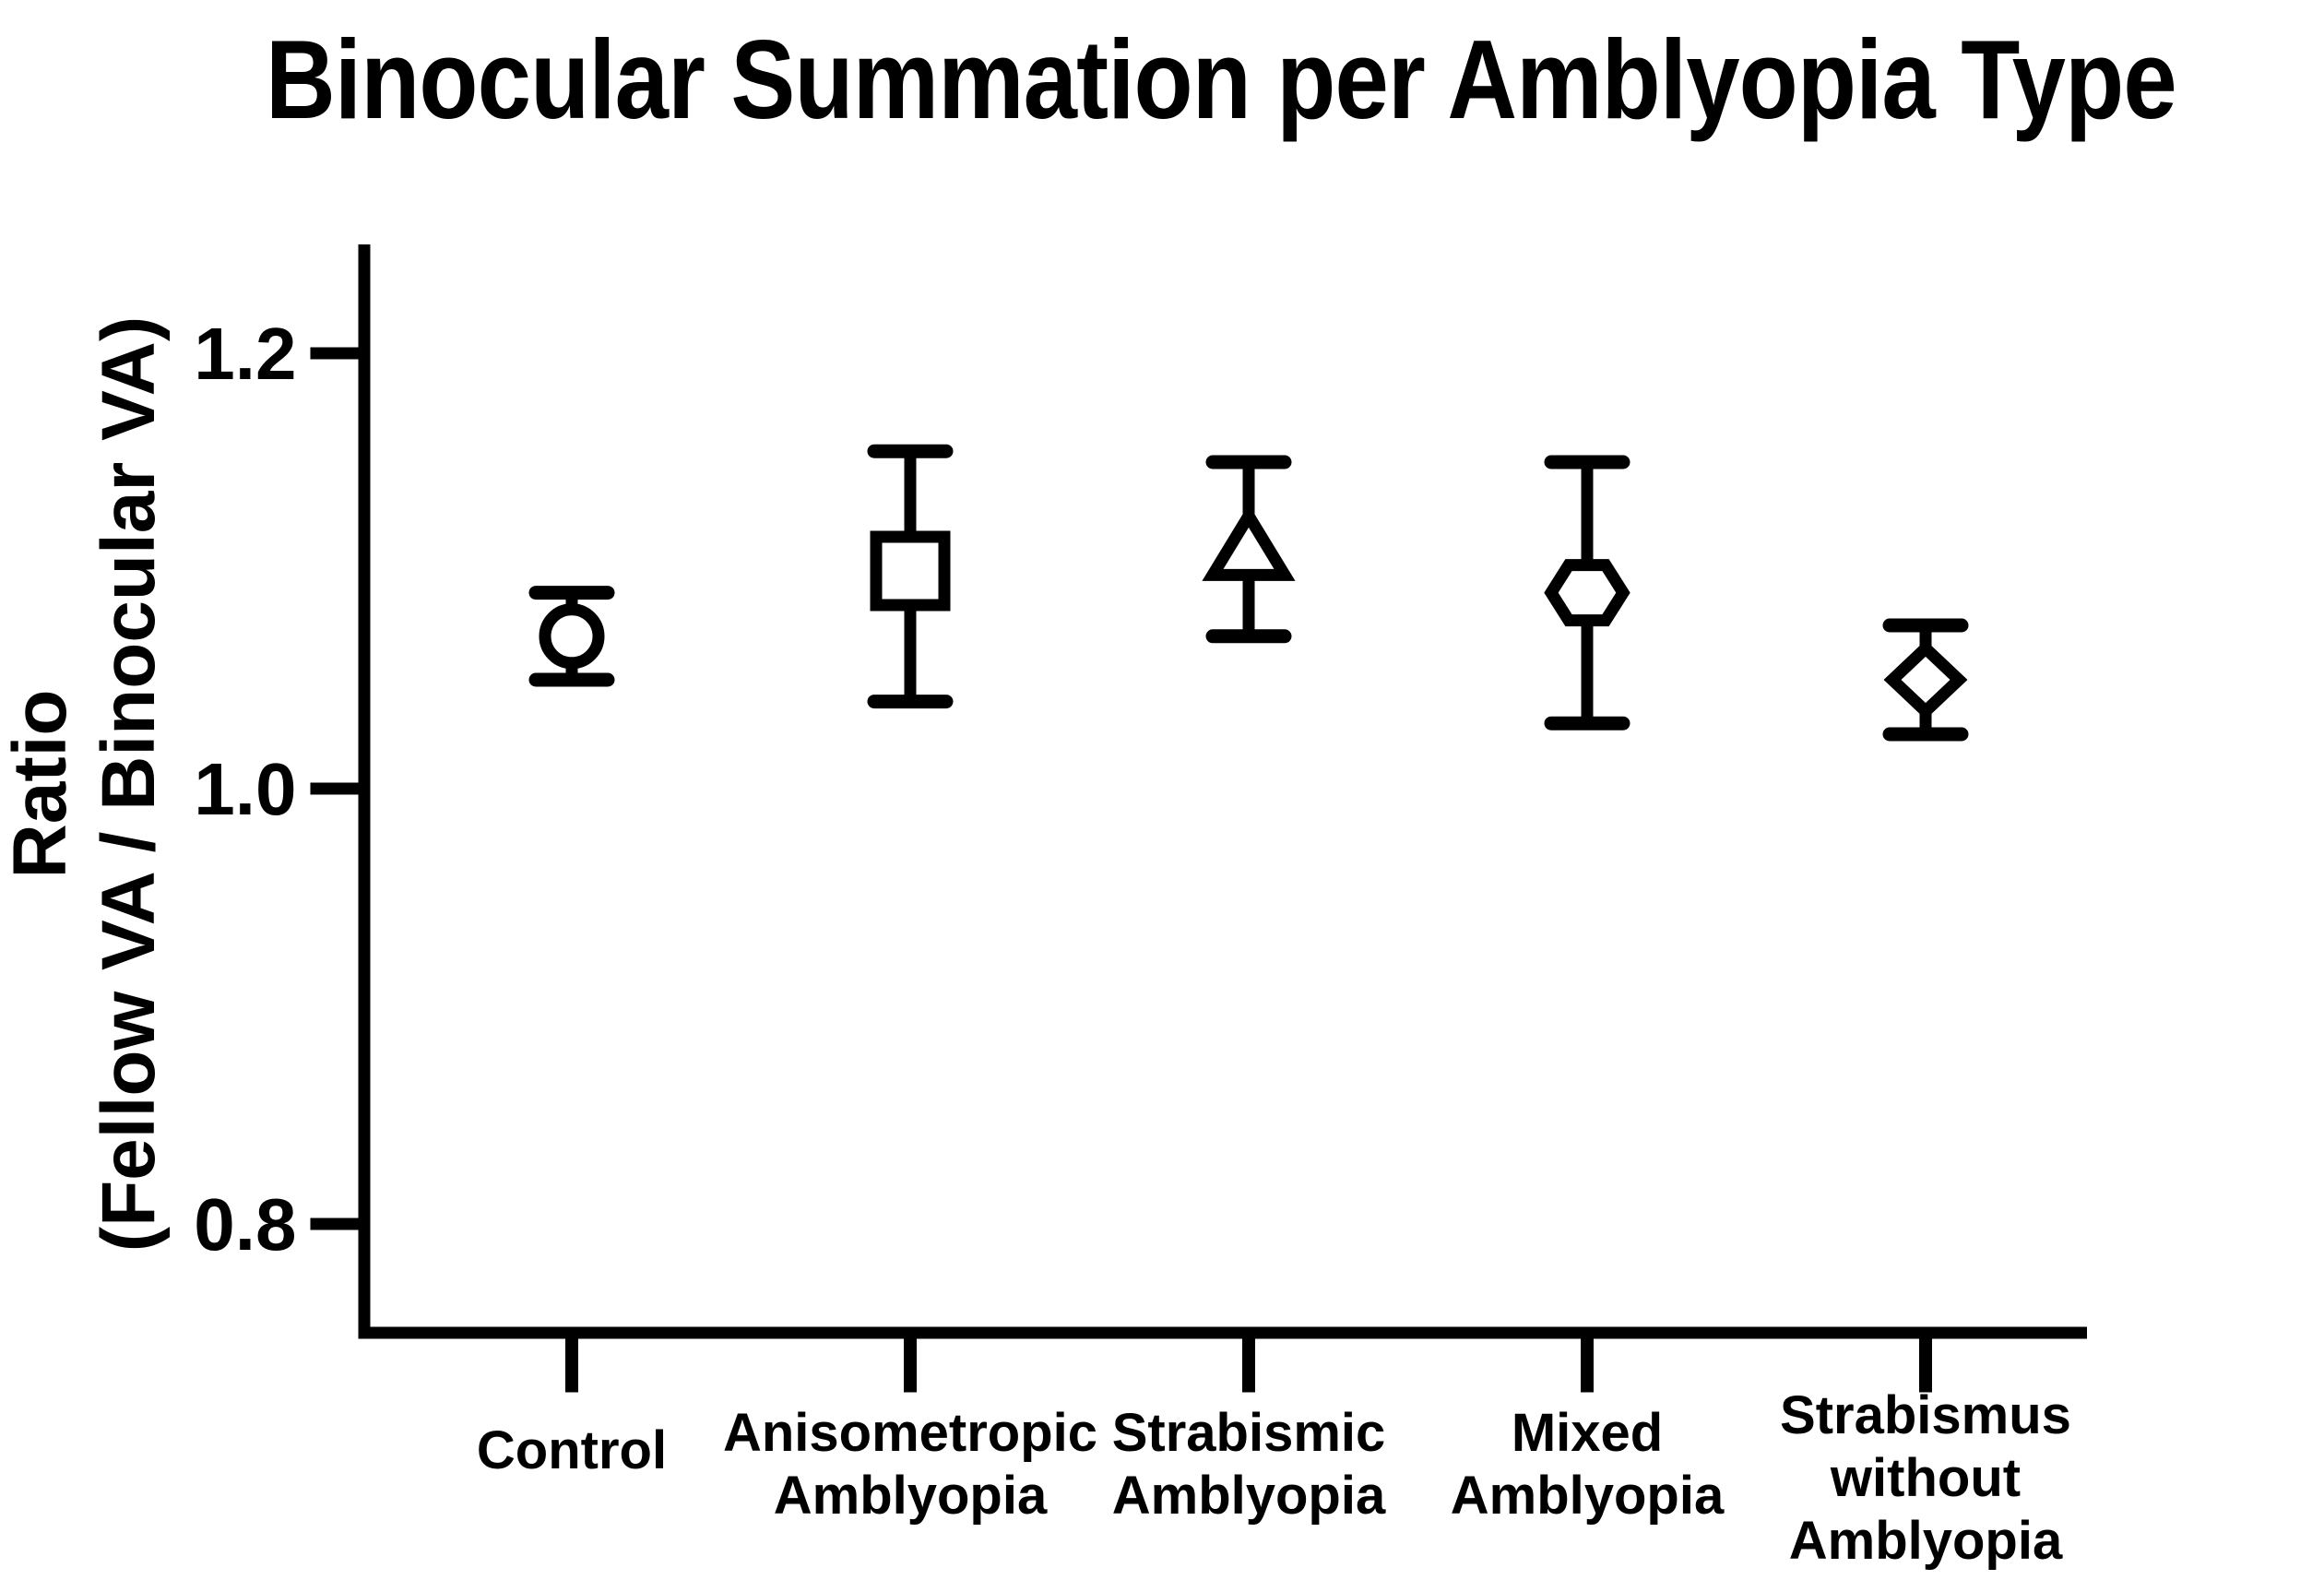 Image resolution: width=2324 pixels, height=1580 pixels. Describe the element at coordinates (1587, 1433) in the screenshot. I see `x-category-label-line: Mixed` at that location.